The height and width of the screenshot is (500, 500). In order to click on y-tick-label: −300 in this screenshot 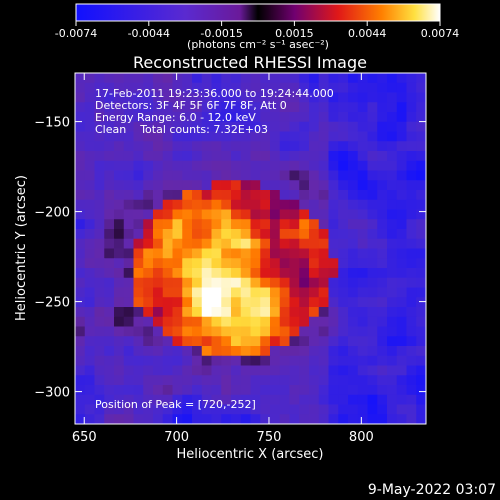, I will do `click(52, 393)`.